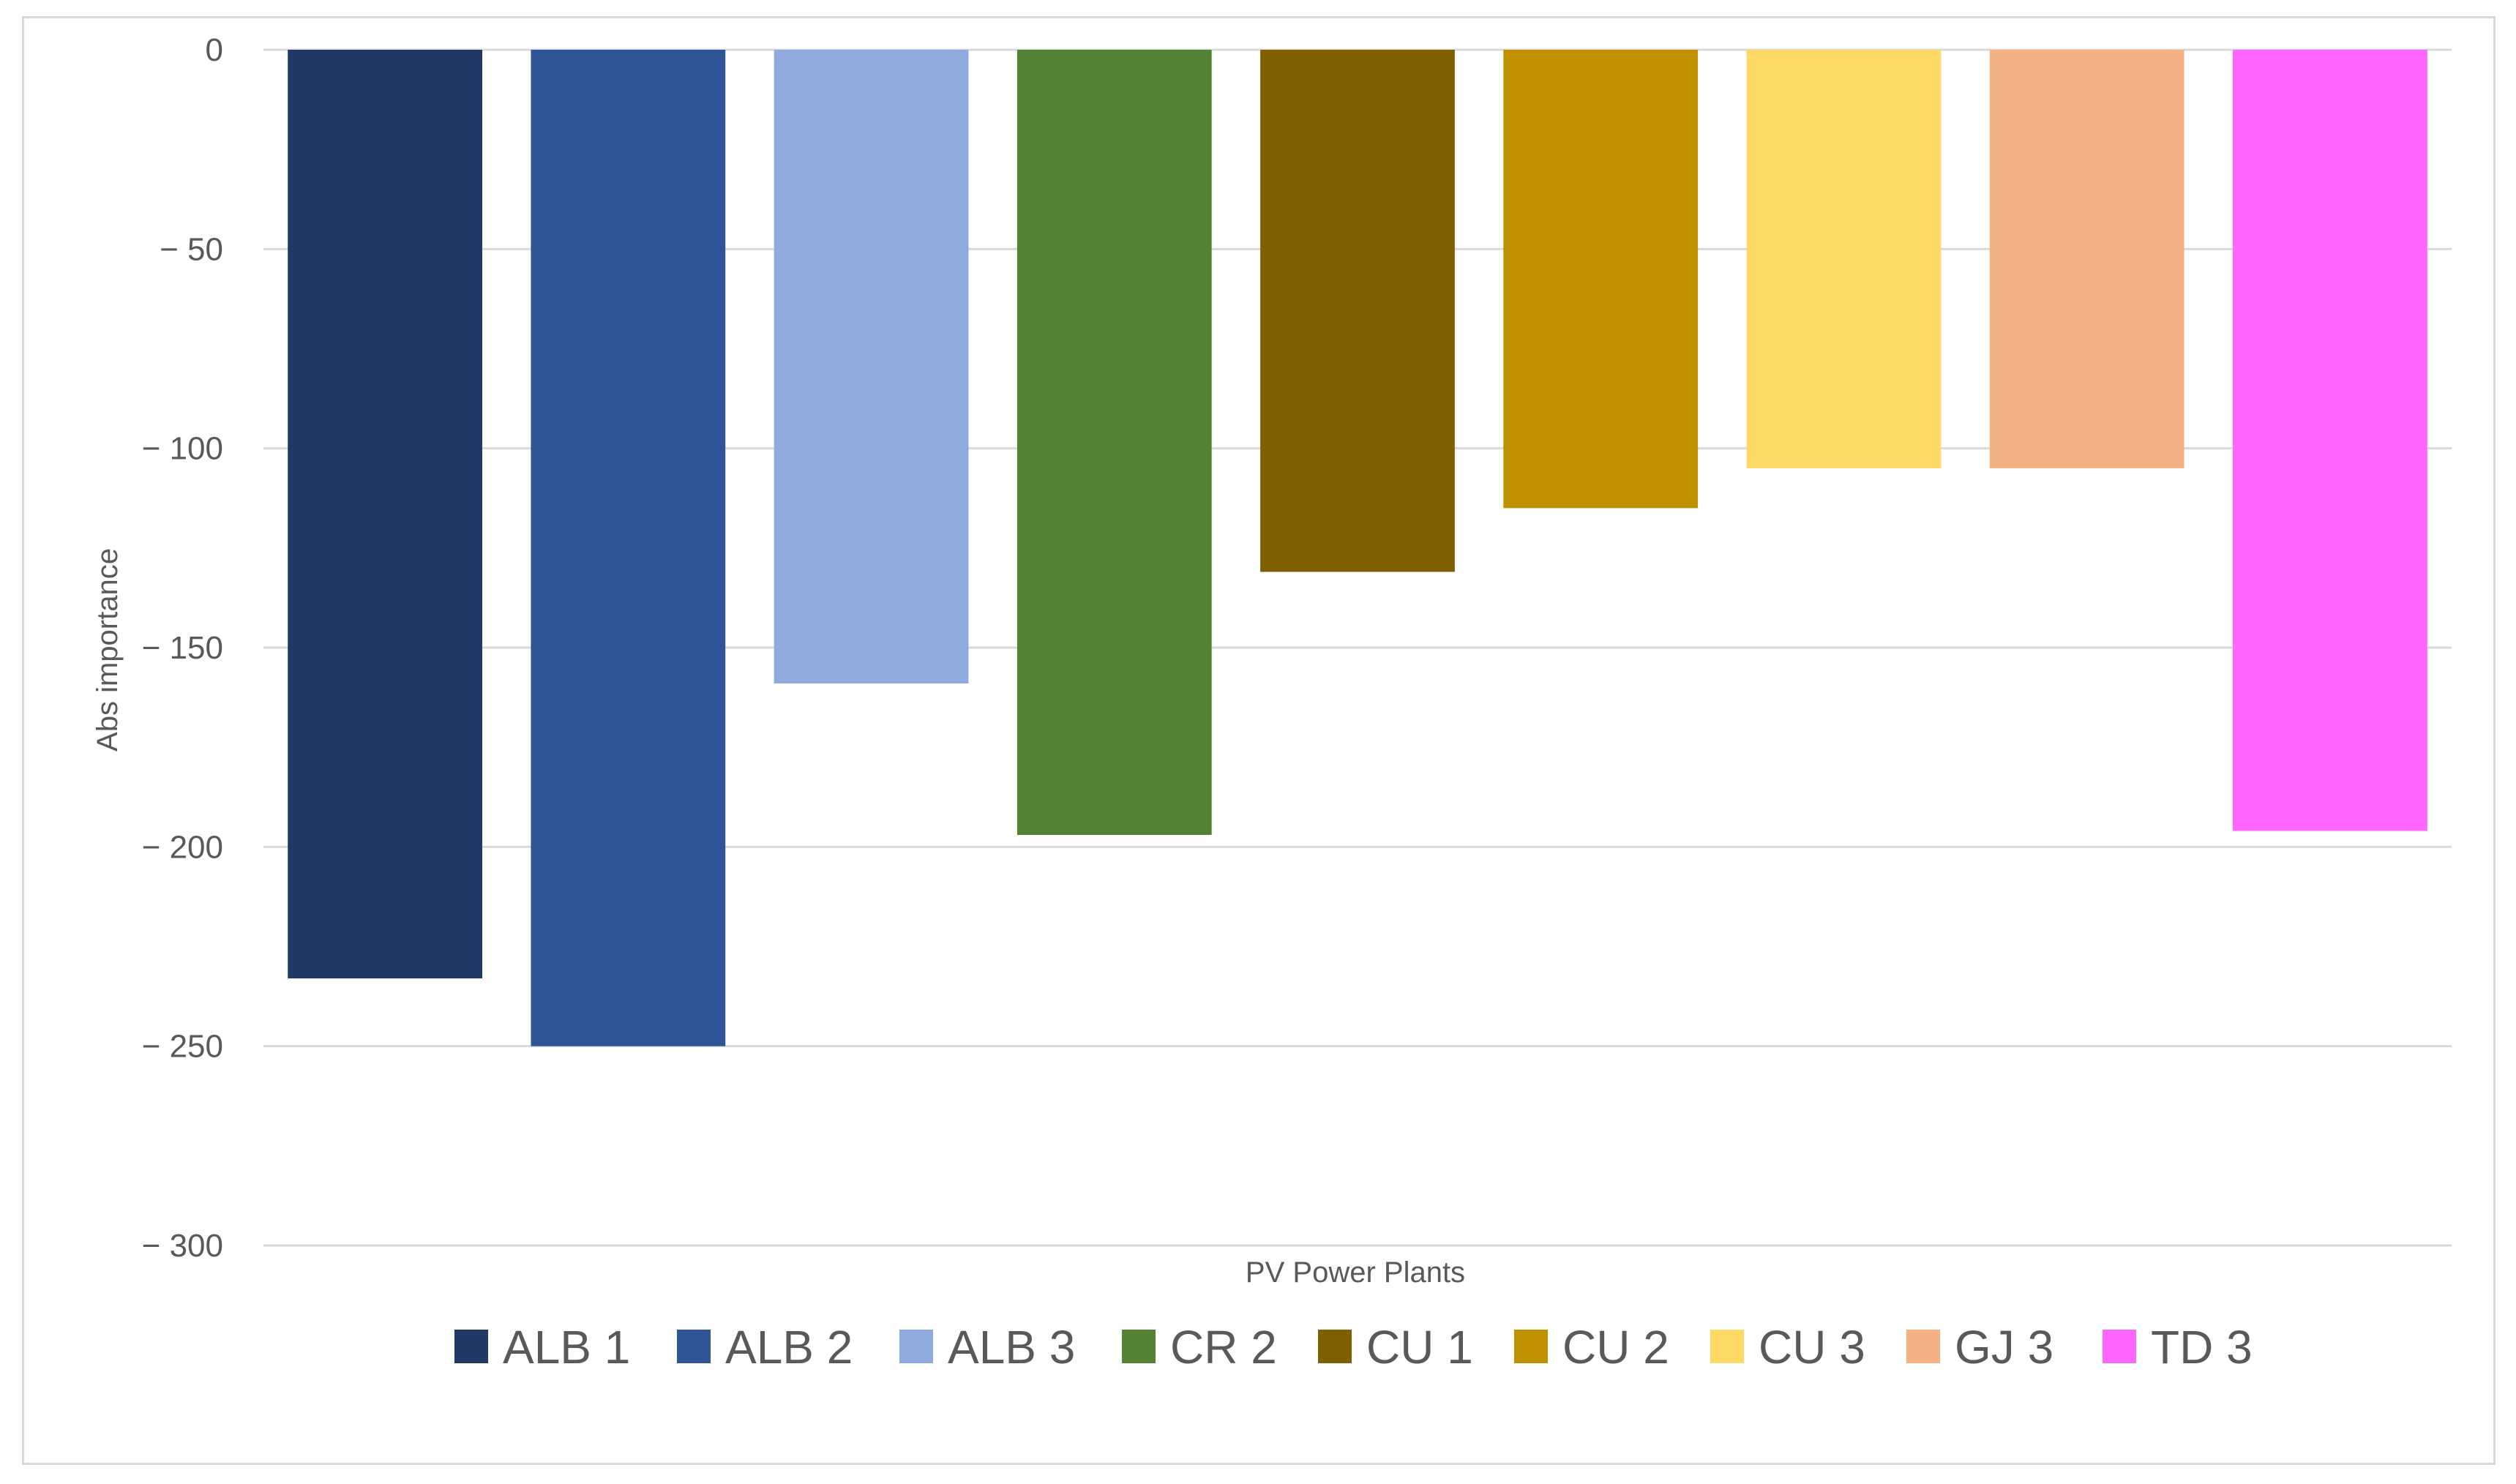 The image size is (2516, 1484). I want to click on x-axis-title: PV Power Plants, so click(1355, 1272).